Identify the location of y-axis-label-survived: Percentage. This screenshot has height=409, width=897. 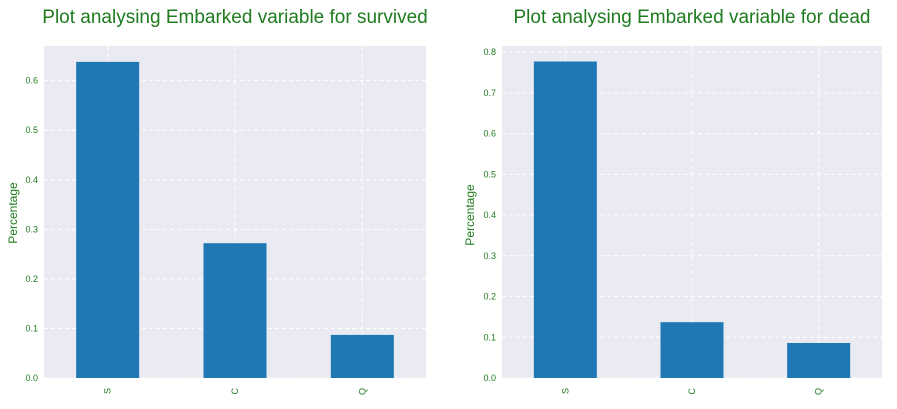
(13, 213).